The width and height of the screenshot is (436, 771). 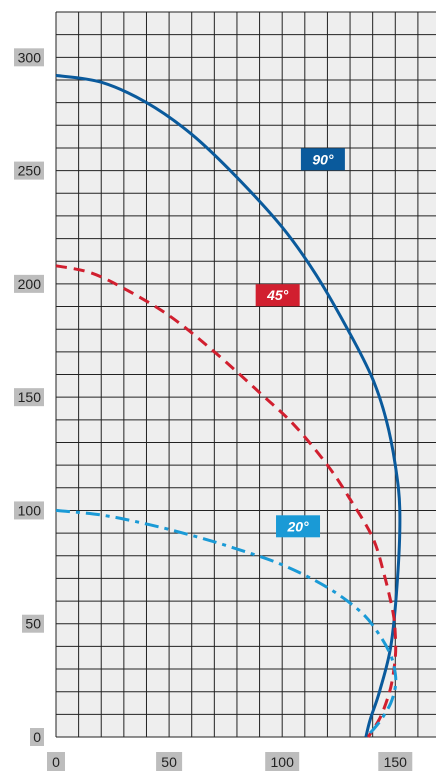 I want to click on series-badge-label: 90°, so click(x=323, y=159).